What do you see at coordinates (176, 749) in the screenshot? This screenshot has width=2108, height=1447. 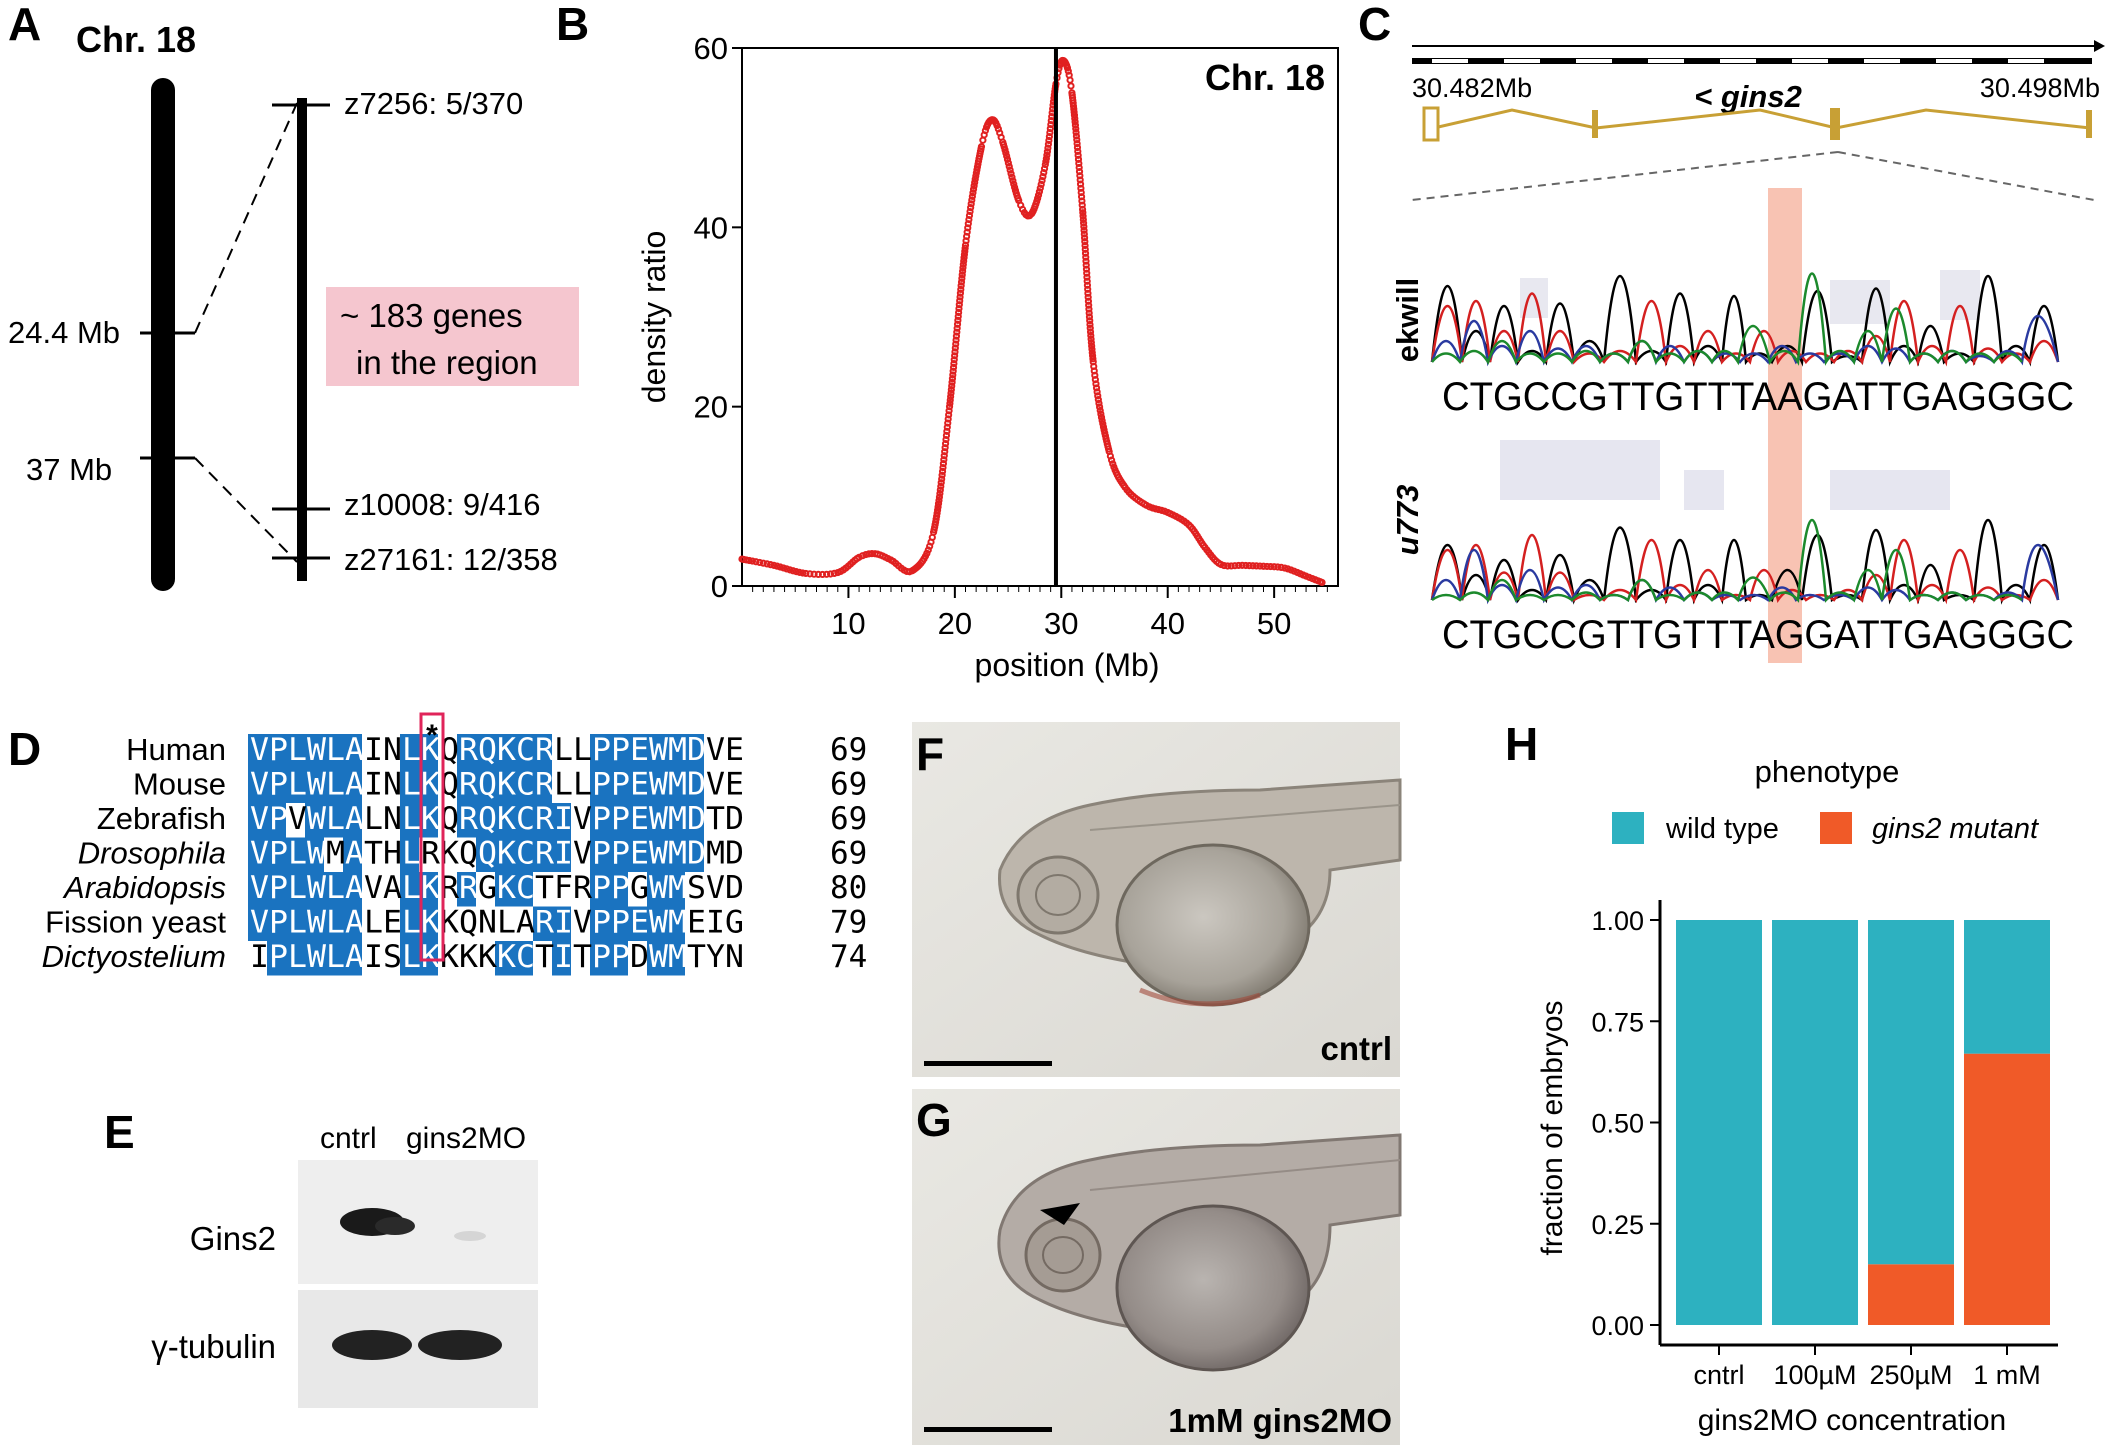 I see `species-label: Human` at bounding box center [176, 749].